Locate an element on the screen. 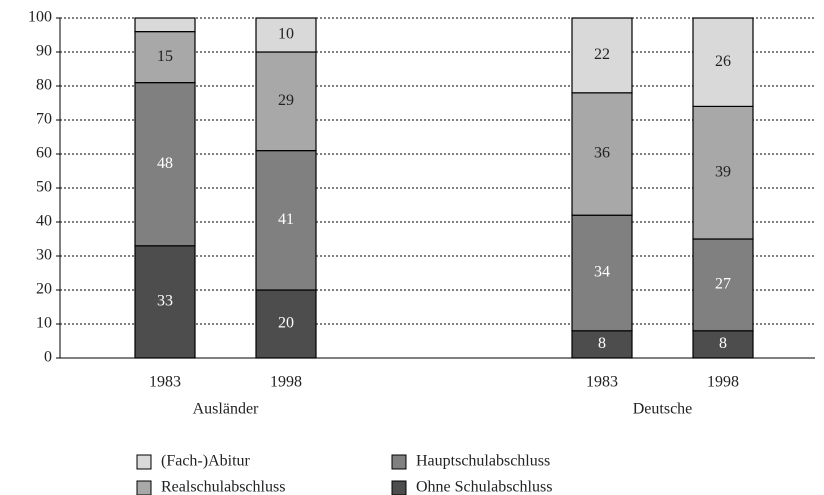 This screenshot has height=495, width=824. value-label: 26 is located at coordinates (723, 61).